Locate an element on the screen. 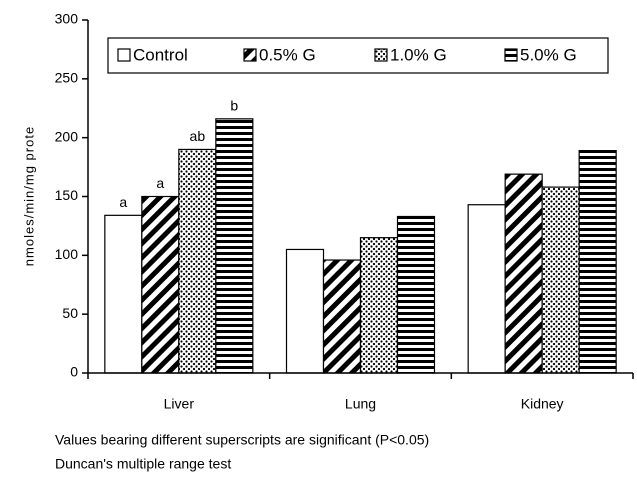 Image resolution: width=637 pixels, height=479 pixels. legend-label: 1.0% G is located at coordinates (418, 54).